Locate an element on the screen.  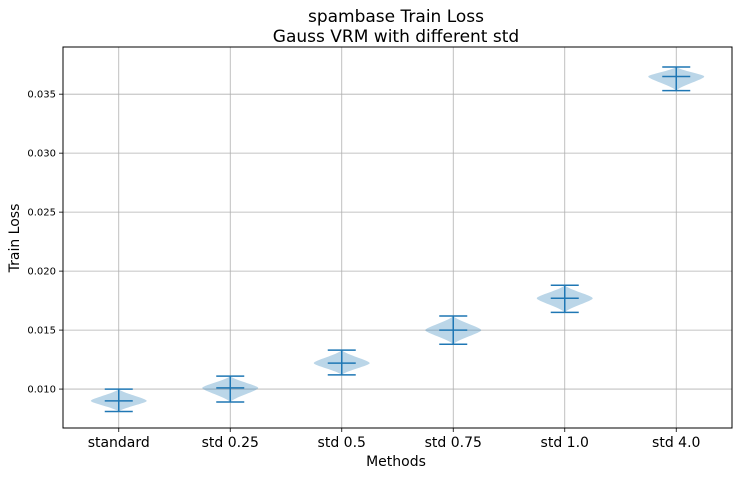
x-tick-label: std 4.0 is located at coordinates (676, 443).